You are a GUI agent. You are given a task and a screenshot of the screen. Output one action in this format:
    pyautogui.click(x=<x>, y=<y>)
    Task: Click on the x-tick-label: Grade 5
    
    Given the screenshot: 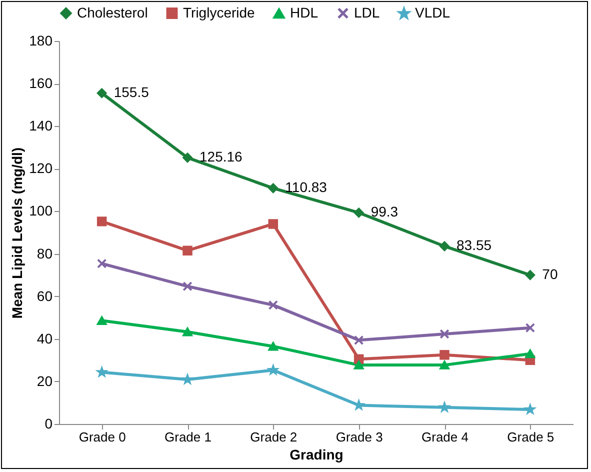 What is the action you would take?
    pyautogui.click(x=530, y=437)
    